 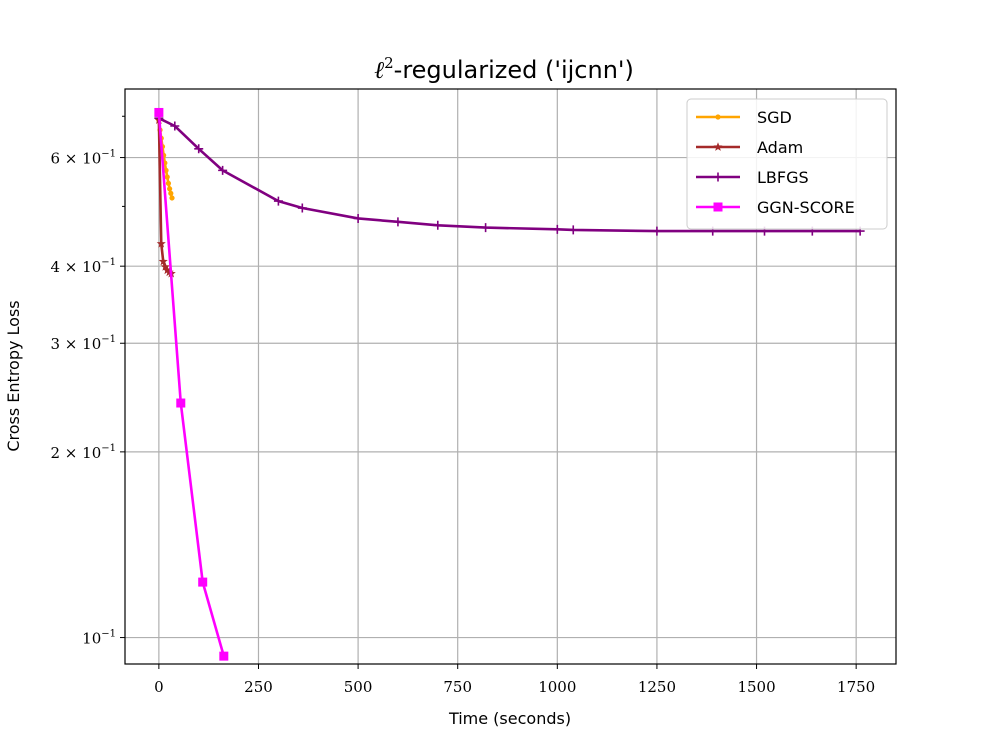 What do you see at coordinates (718, 117) in the screenshot?
I see `legend-marker-sgd` at bounding box center [718, 117].